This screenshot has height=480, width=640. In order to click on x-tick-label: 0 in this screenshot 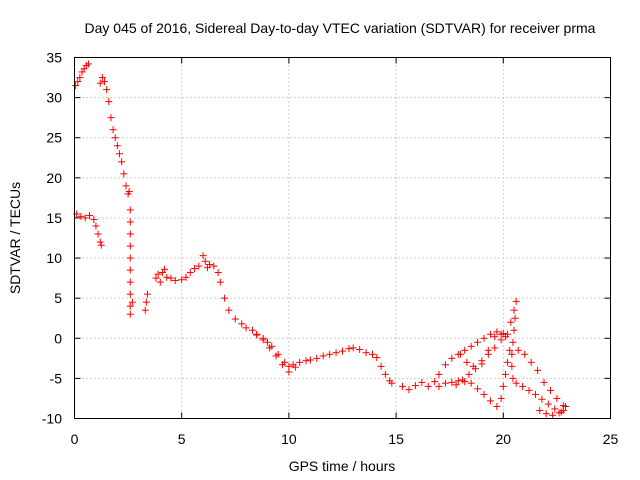, I will do `click(75, 439)`.